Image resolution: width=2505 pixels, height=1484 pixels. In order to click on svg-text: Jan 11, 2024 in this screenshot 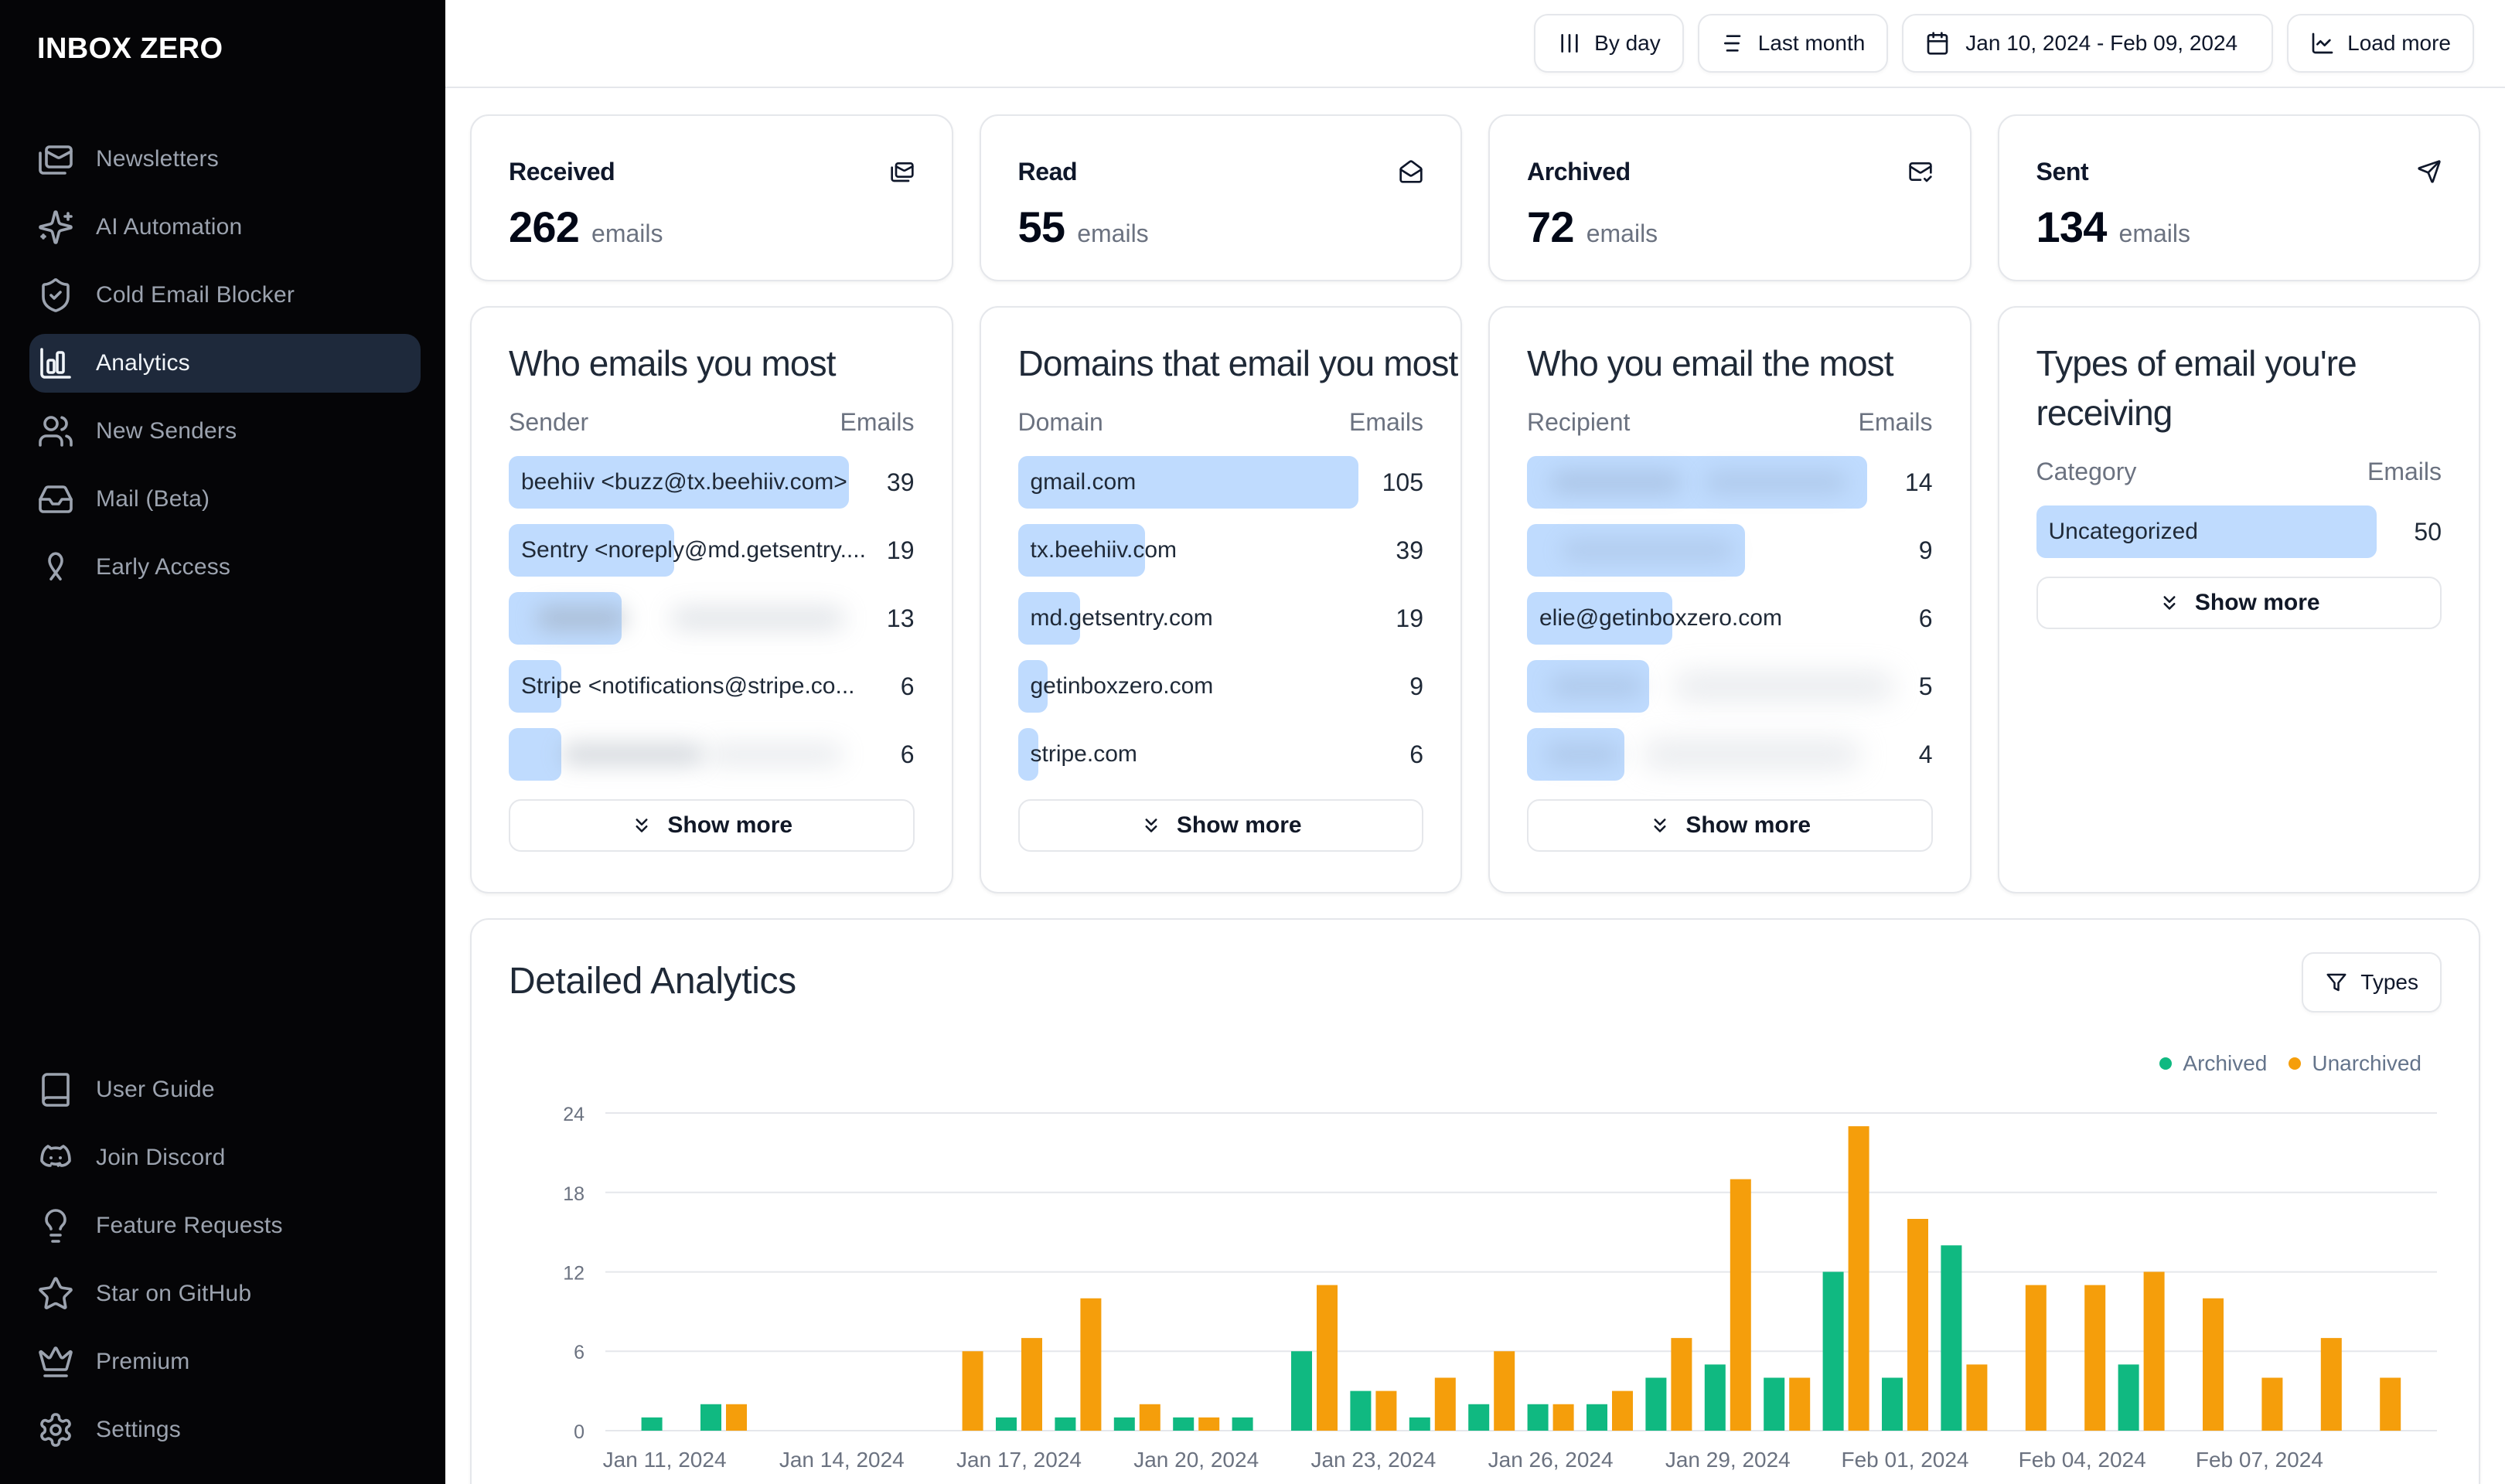, I will do `click(665, 1460)`.